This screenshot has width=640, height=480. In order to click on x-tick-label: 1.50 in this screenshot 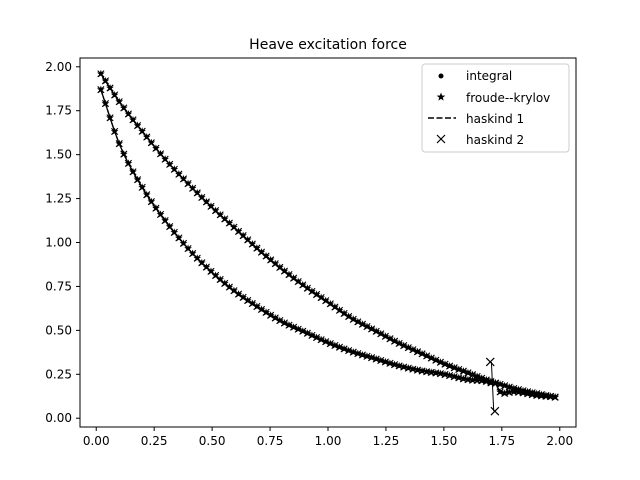, I will do `click(444, 441)`.